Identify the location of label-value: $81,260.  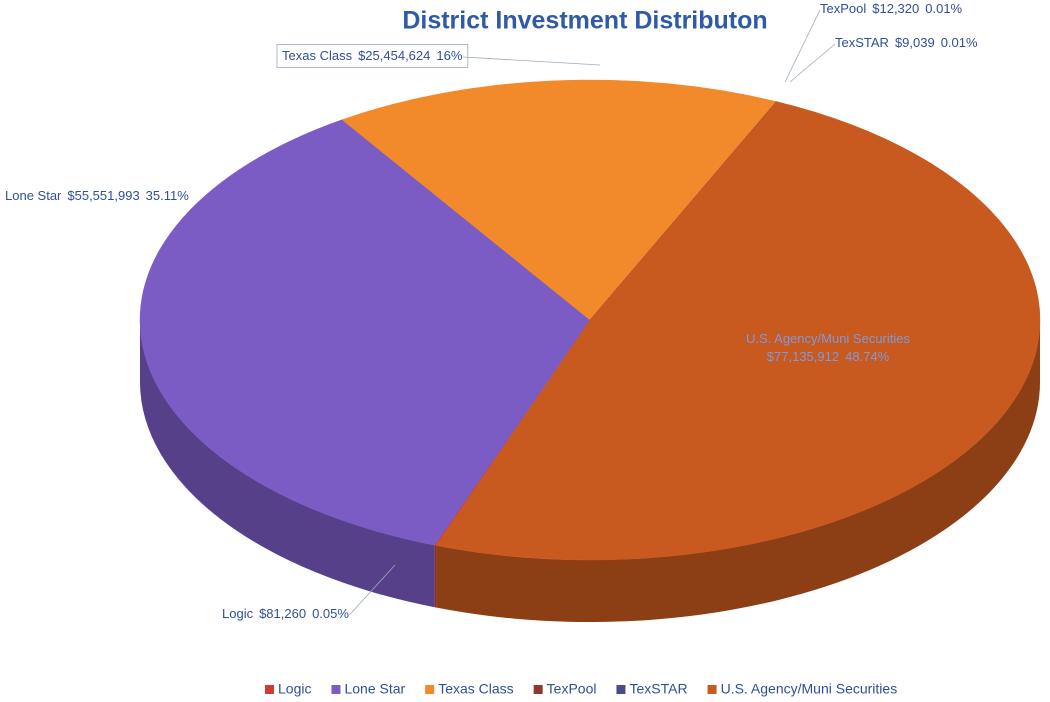
(282, 613).